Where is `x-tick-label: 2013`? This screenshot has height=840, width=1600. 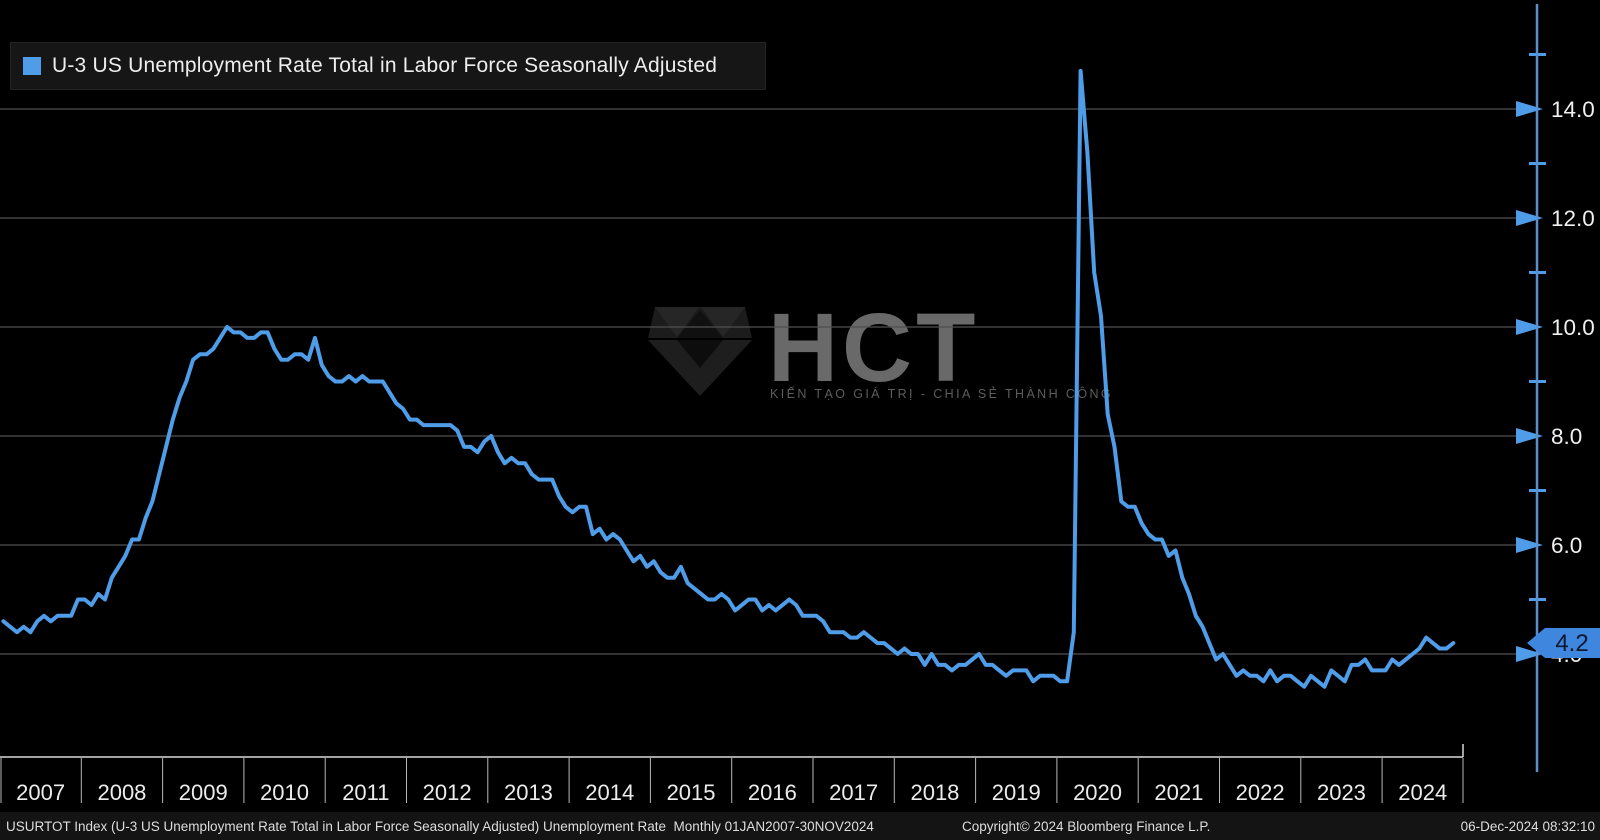 x-tick-label: 2013 is located at coordinates (528, 792).